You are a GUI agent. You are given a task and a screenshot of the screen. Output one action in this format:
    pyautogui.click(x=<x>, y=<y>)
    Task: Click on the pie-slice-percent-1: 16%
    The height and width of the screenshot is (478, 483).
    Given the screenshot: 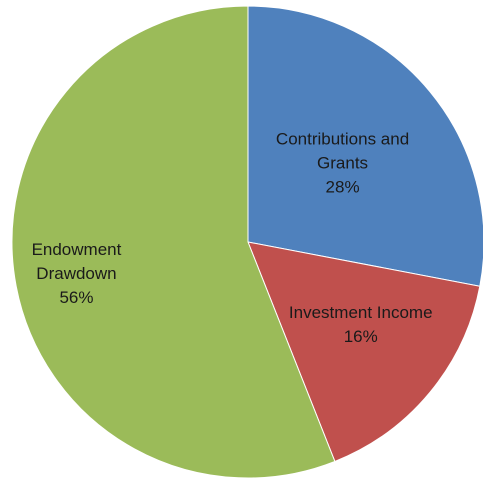 What is the action you would take?
    pyautogui.click(x=361, y=336)
    